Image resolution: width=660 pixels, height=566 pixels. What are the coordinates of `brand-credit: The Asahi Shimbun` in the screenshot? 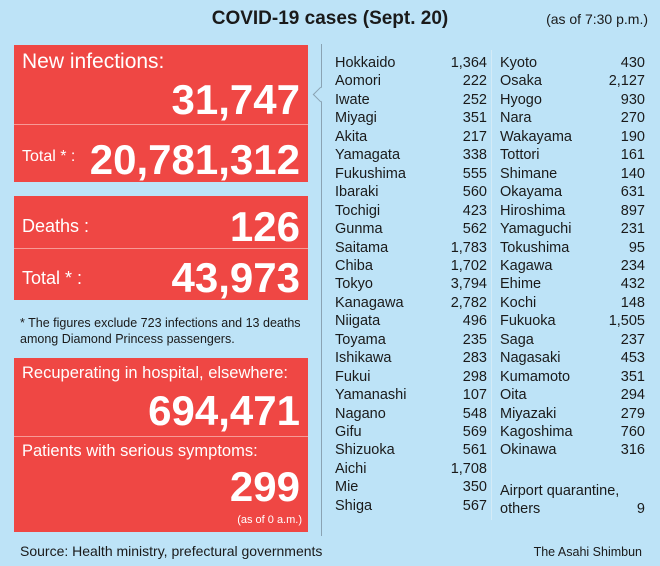 It's located at (587, 552).